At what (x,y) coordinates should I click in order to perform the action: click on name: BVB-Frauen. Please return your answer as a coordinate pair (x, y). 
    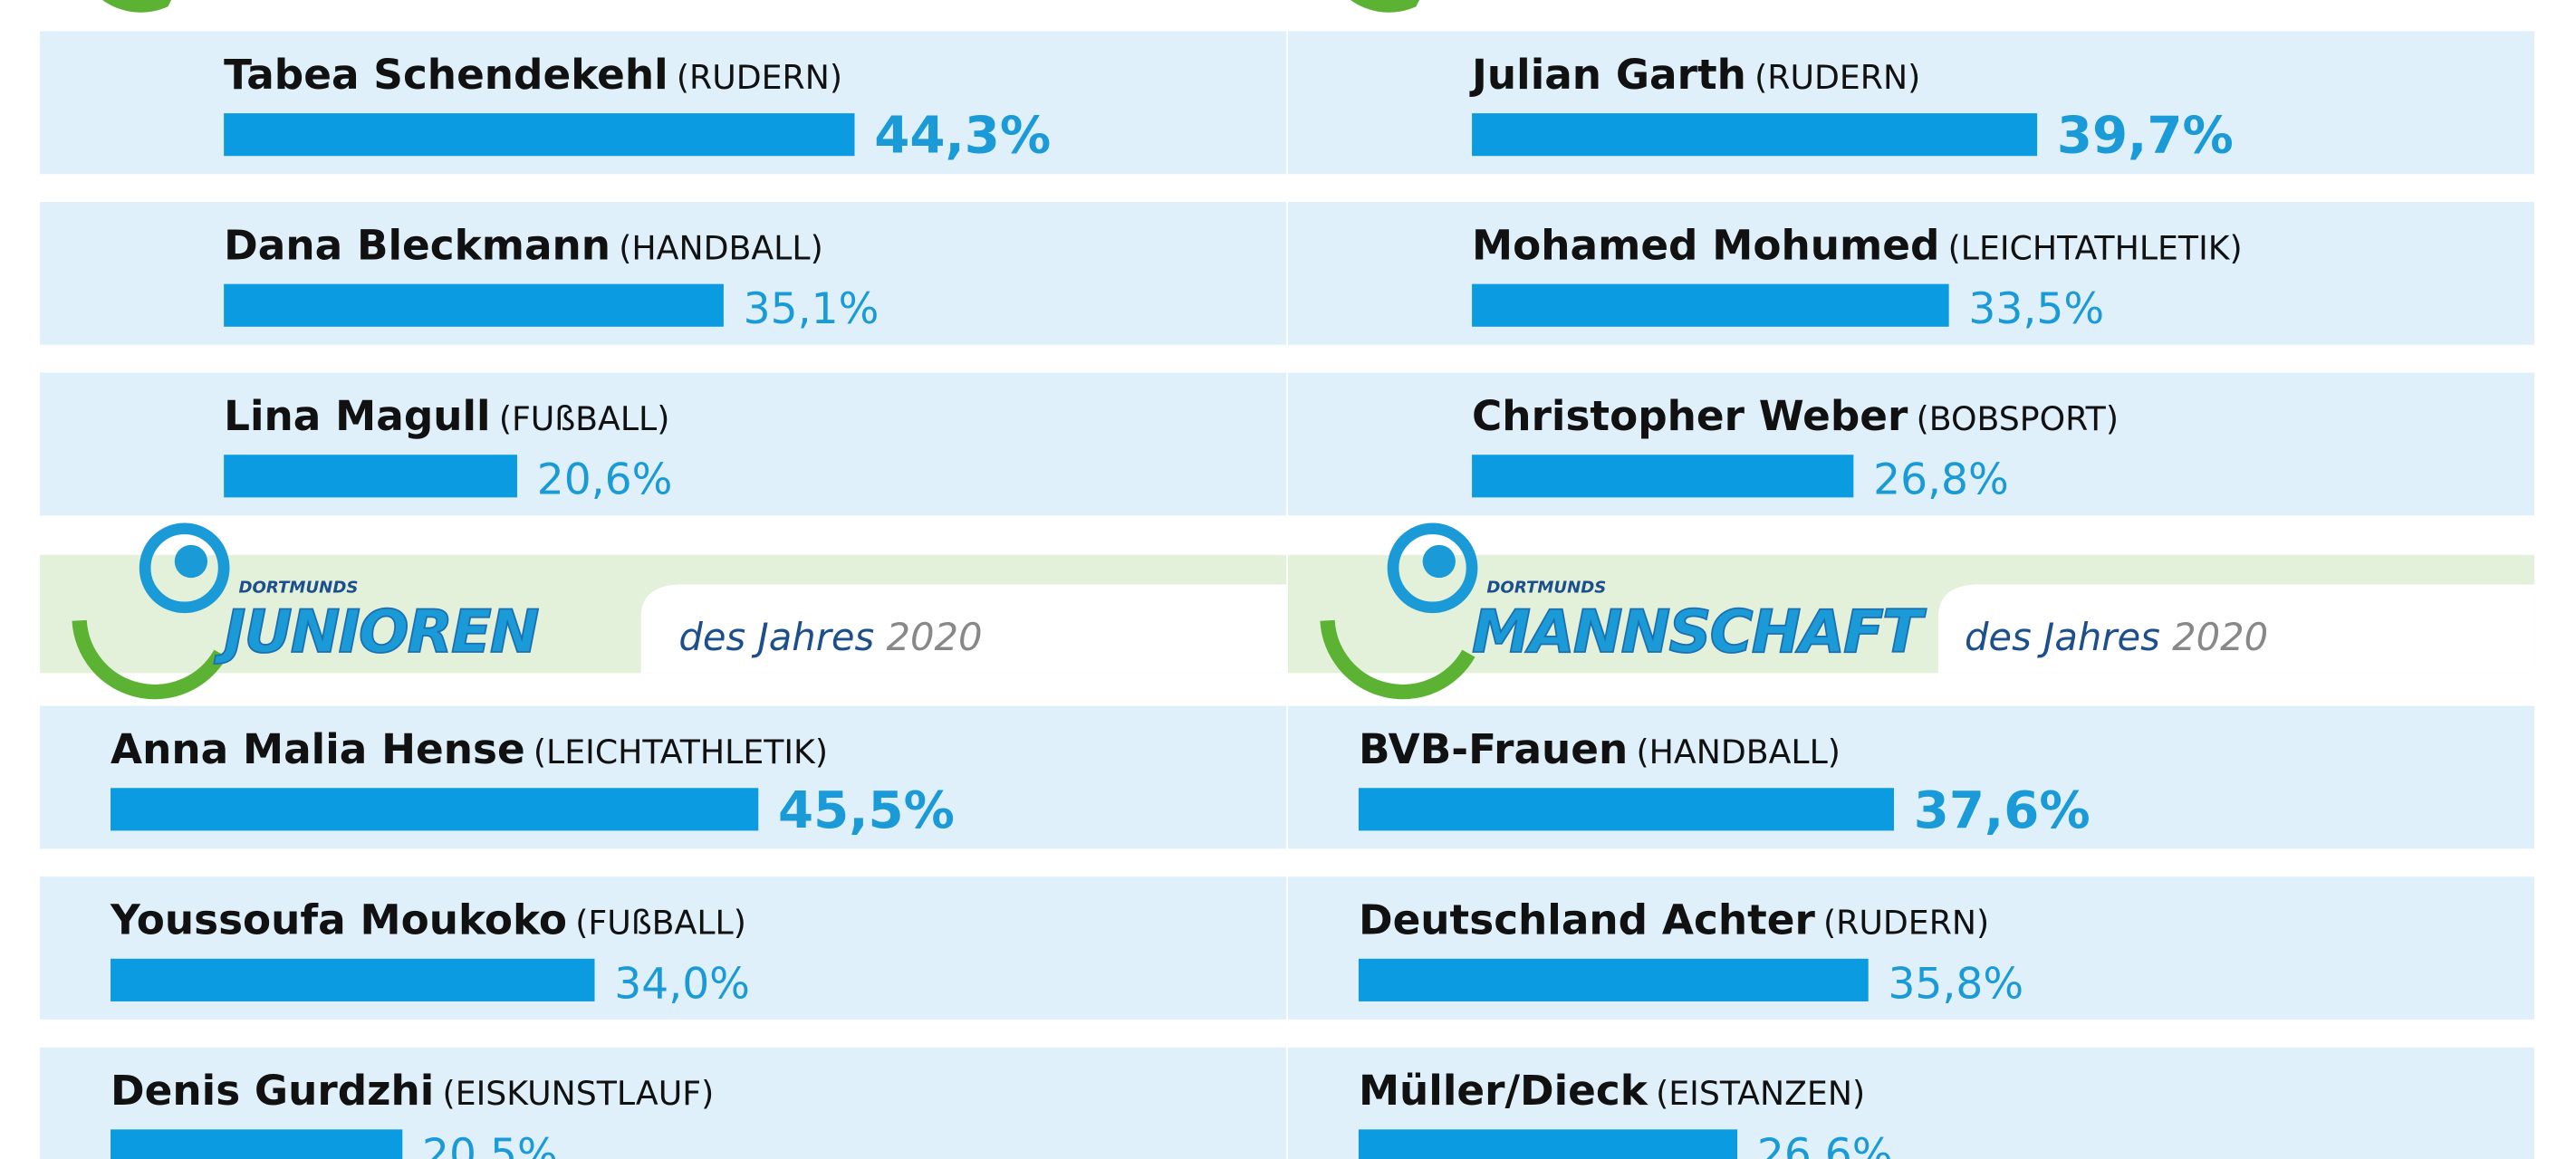
    Looking at the image, I should click on (1493, 749).